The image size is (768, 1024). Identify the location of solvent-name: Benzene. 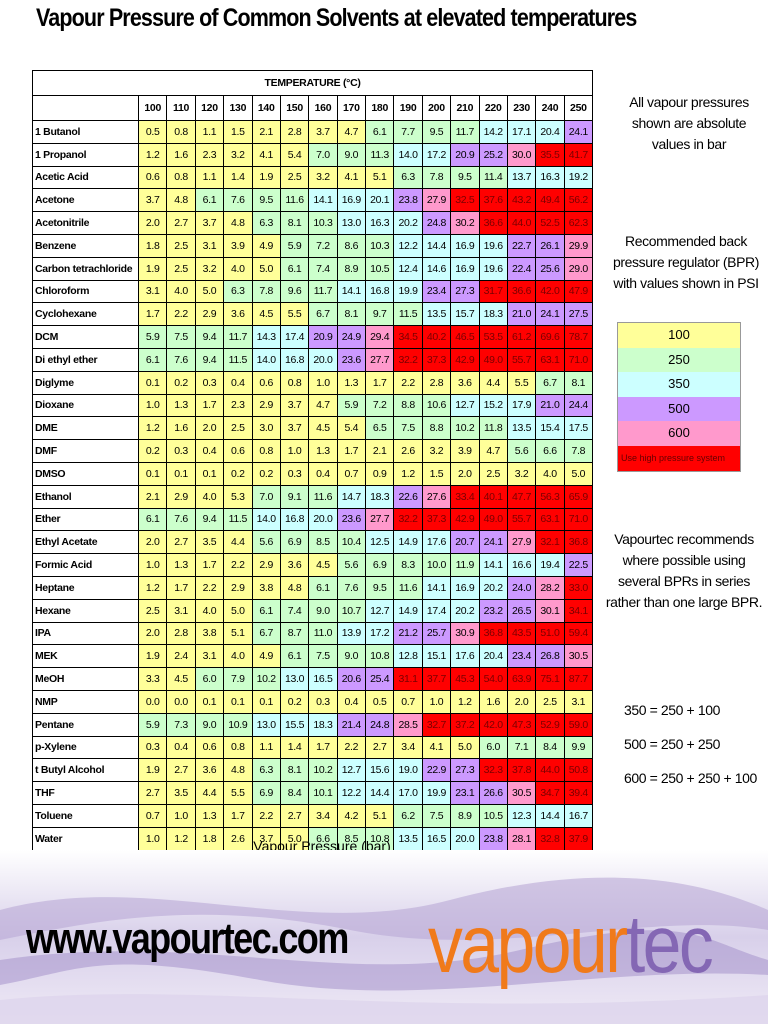
(85, 245).